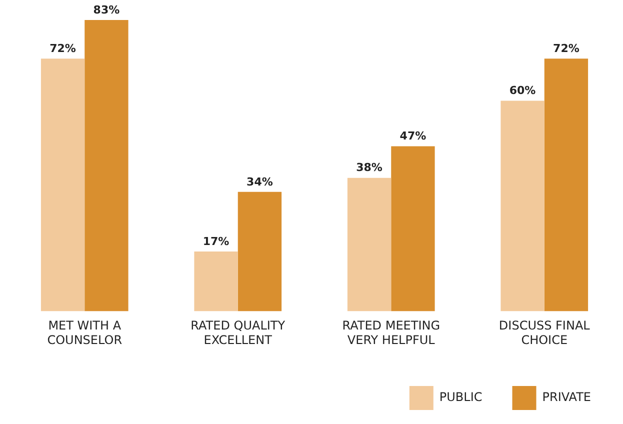  What do you see at coordinates (567, 397) in the screenshot?
I see `legend-label: PRIVATE` at bounding box center [567, 397].